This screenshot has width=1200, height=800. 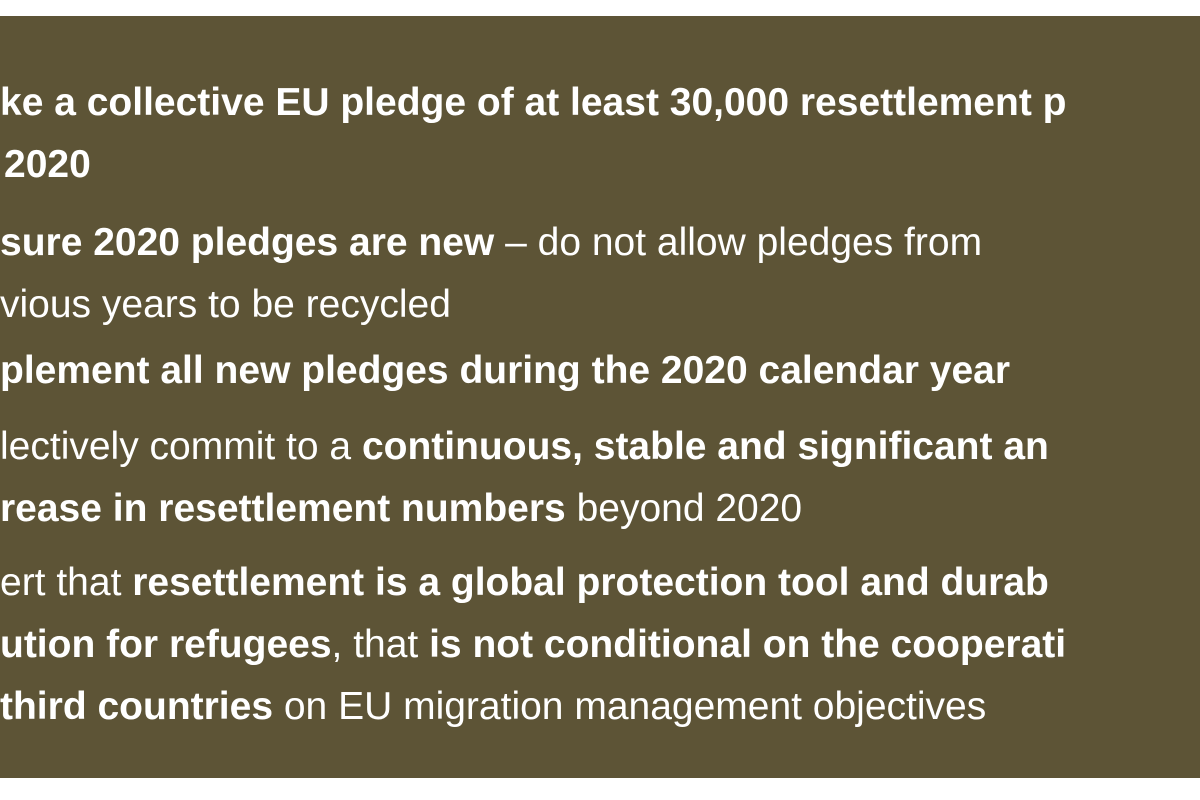 What do you see at coordinates (66, 582) in the screenshot?
I see `text-run: ert that` at bounding box center [66, 582].